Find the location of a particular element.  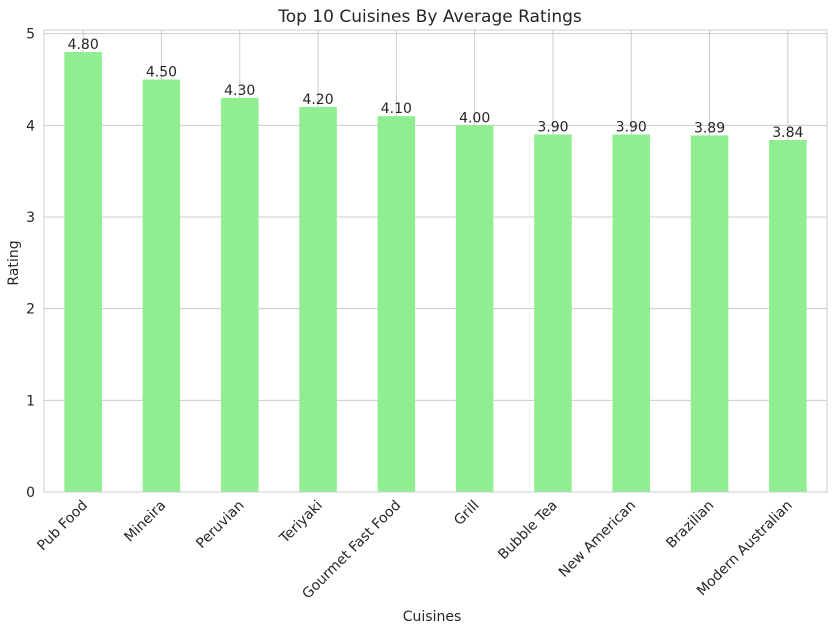

y-axis-ticks: 0 1 2 3 4 5 is located at coordinates (30, 264).